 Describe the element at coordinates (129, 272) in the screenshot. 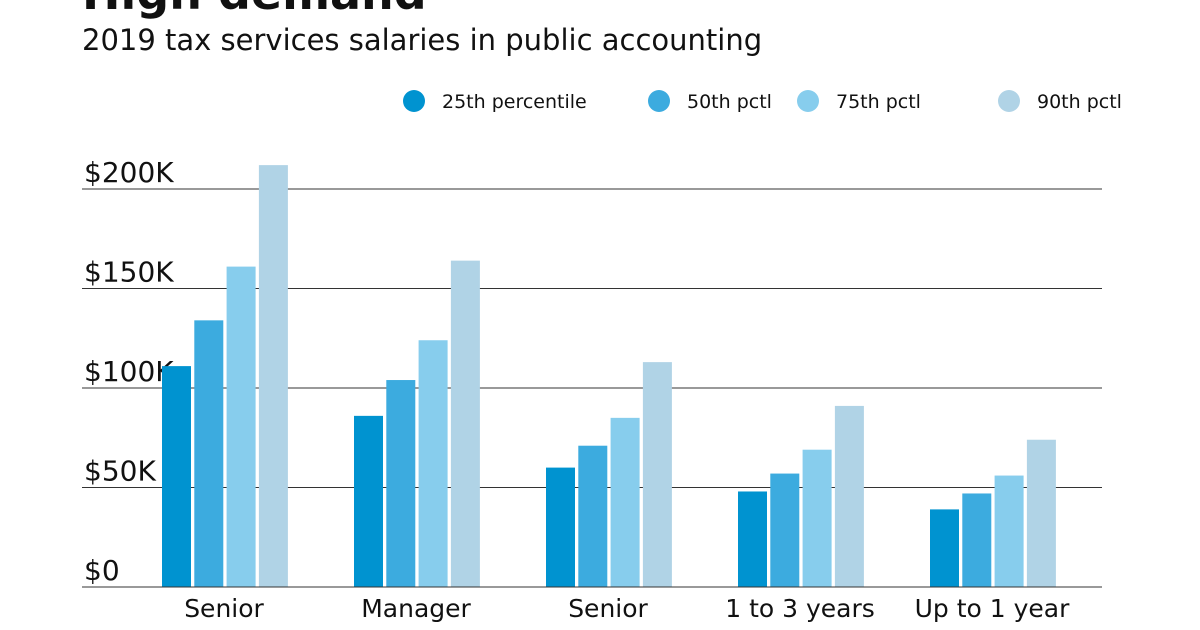

I see `y-tick-label: $150K` at that location.